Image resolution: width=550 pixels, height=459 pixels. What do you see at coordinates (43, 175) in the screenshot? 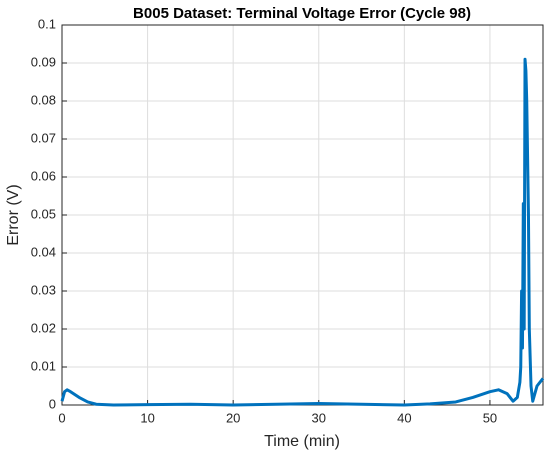
I see `y-tick-label: 0.06` at bounding box center [43, 175].